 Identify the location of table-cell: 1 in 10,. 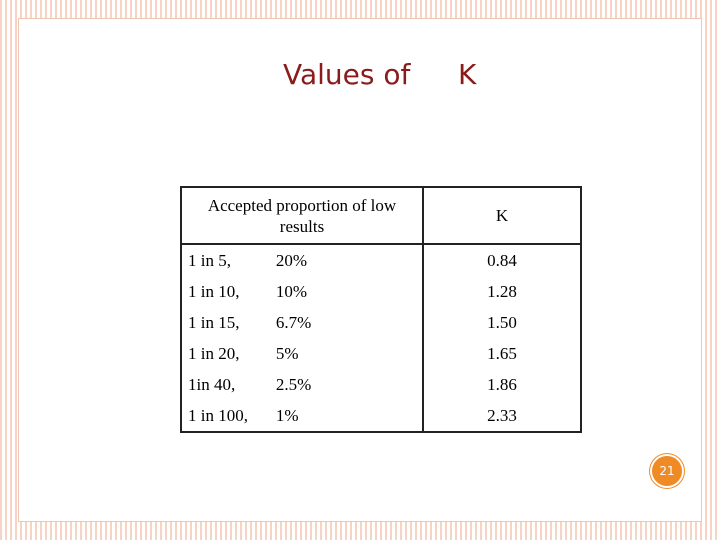
(214, 291).